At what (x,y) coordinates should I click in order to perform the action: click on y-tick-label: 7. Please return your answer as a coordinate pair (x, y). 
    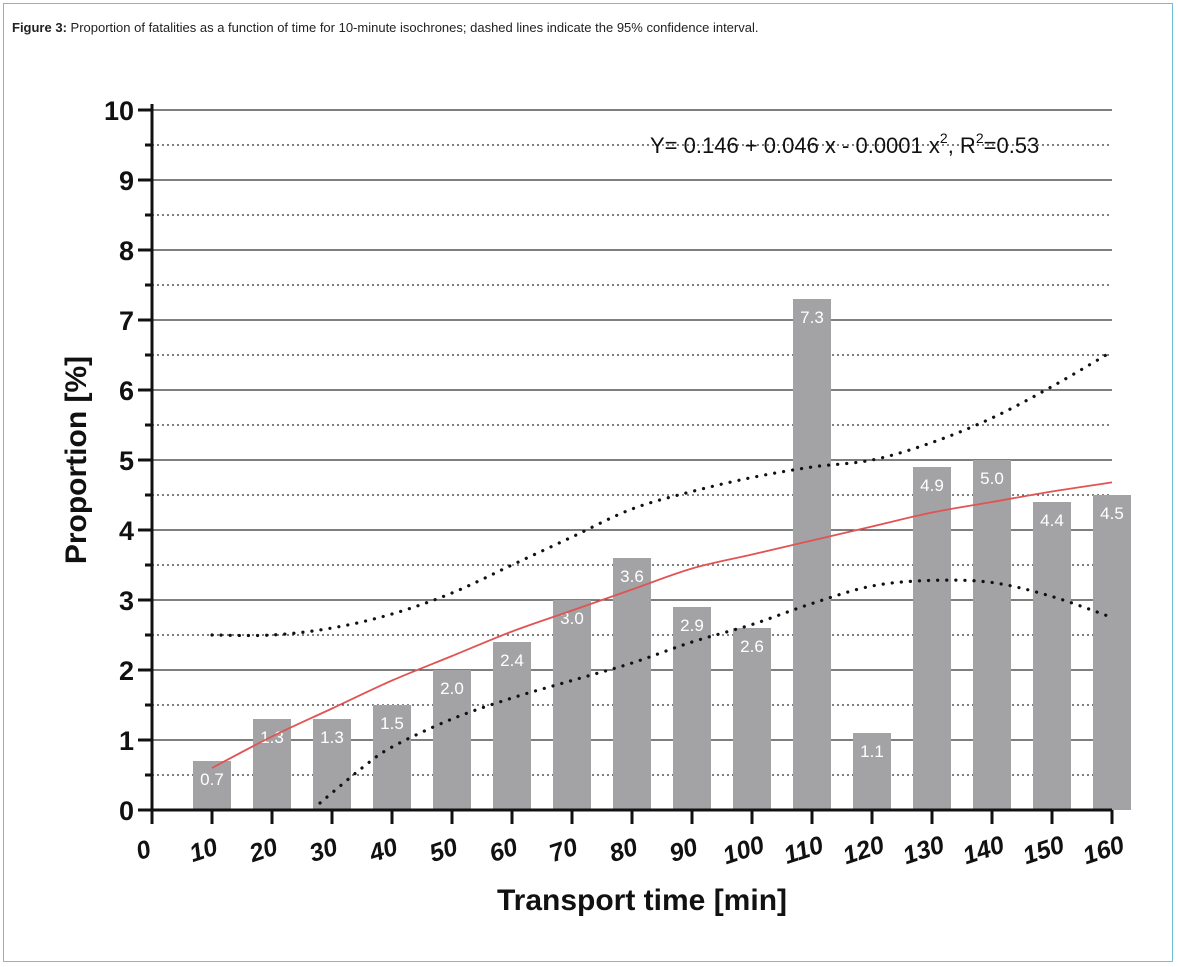
    Looking at the image, I should click on (126, 321).